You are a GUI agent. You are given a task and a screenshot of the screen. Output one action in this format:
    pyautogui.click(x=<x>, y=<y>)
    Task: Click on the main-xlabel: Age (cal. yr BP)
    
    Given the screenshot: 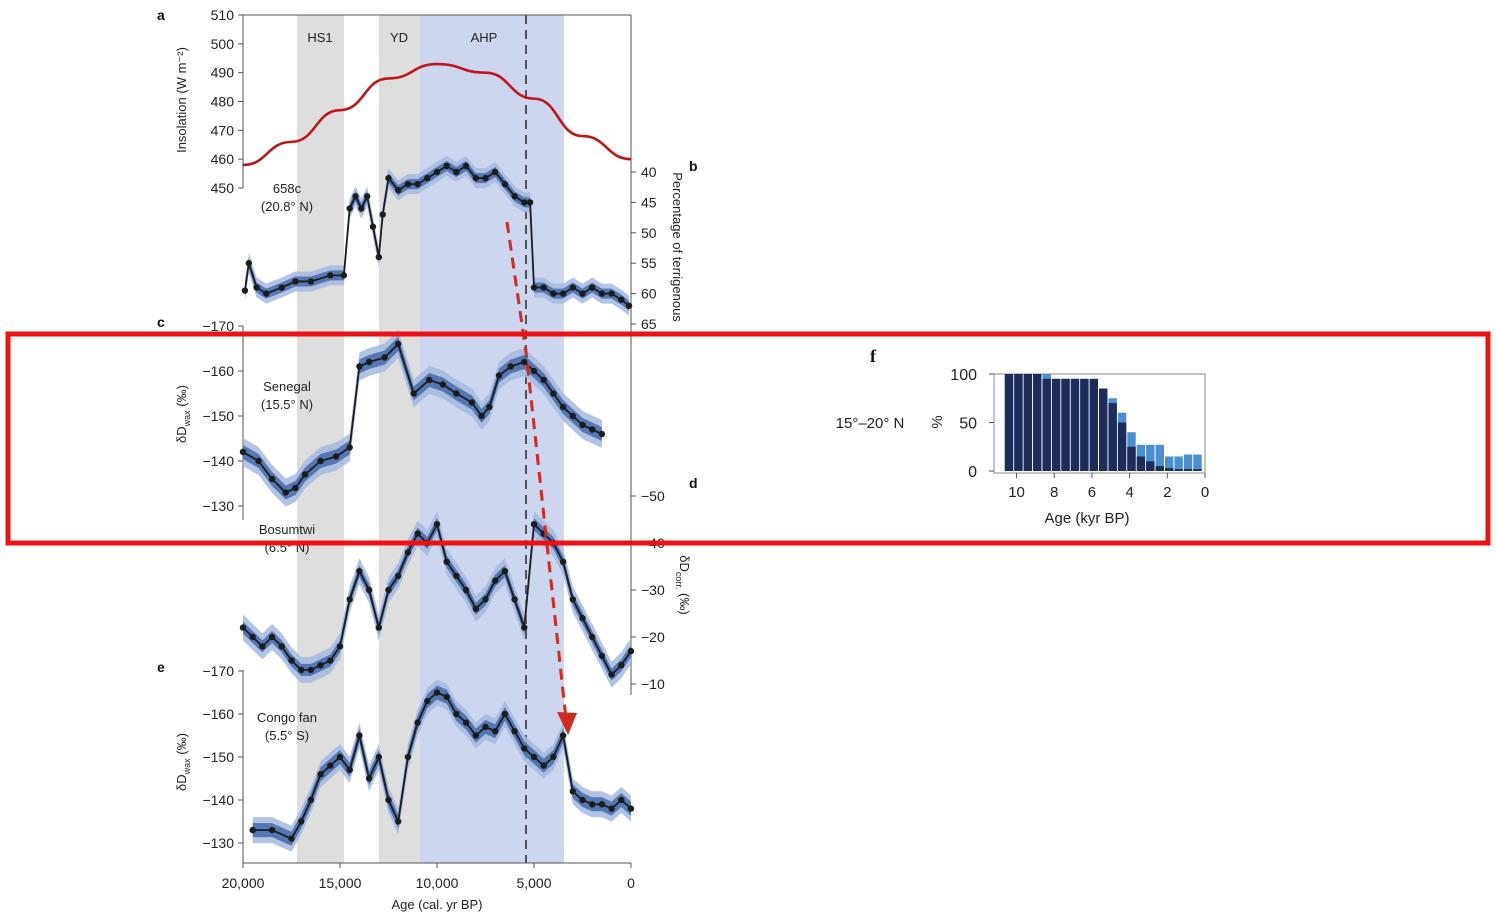 What is the action you would take?
    pyautogui.click(x=436, y=904)
    